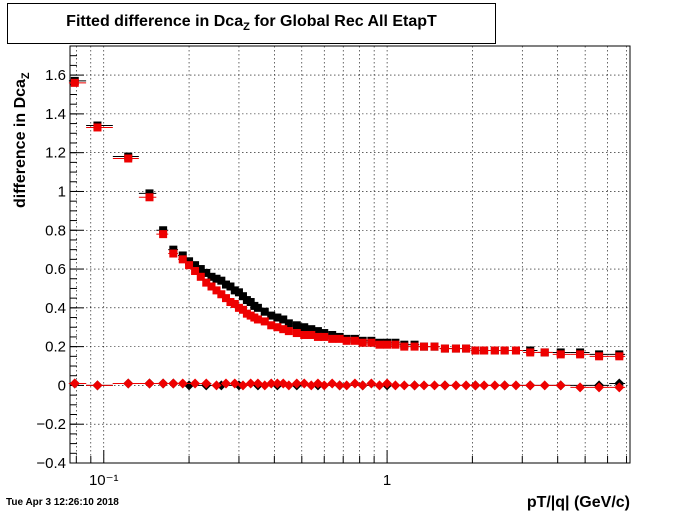 The image size is (700, 514). Describe the element at coordinates (55, 230) in the screenshot. I see `y-tick-label: 0.8` at that location.